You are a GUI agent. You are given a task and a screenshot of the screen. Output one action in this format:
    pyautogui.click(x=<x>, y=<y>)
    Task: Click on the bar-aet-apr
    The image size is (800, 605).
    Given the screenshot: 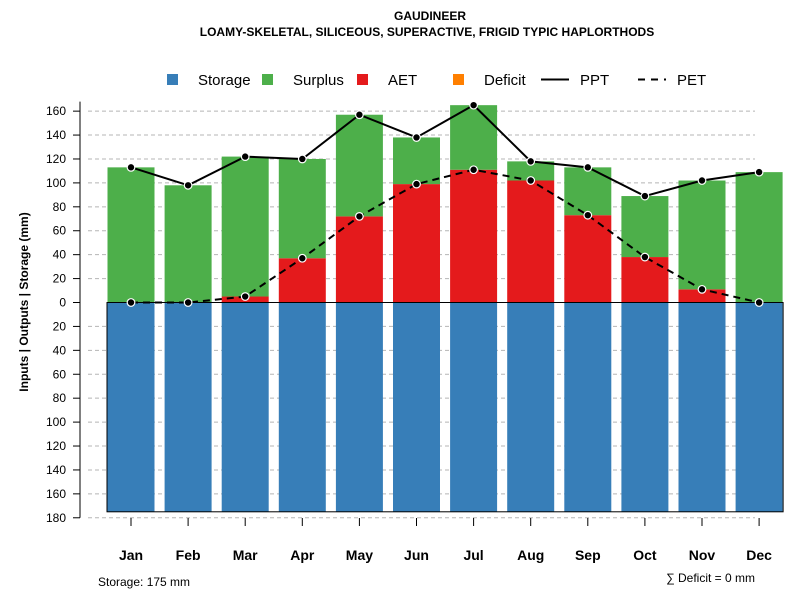 What is the action you would take?
    pyautogui.click(x=302, y=280)
    